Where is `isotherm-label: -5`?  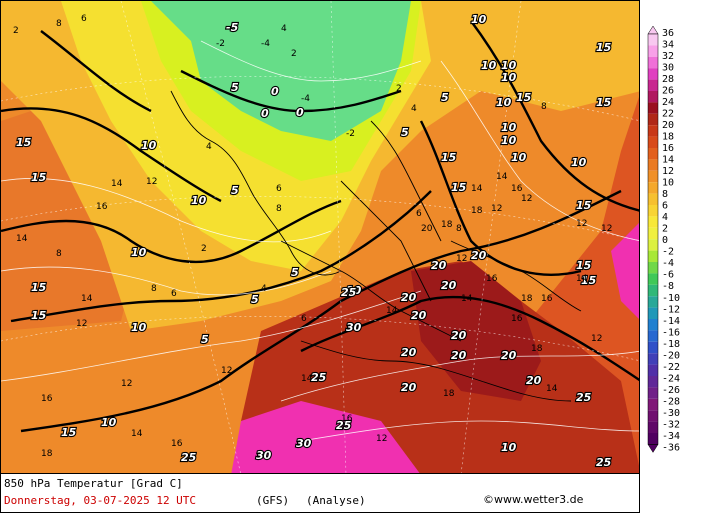 isotherm-label: -5 is located at coordinates (232, 27).